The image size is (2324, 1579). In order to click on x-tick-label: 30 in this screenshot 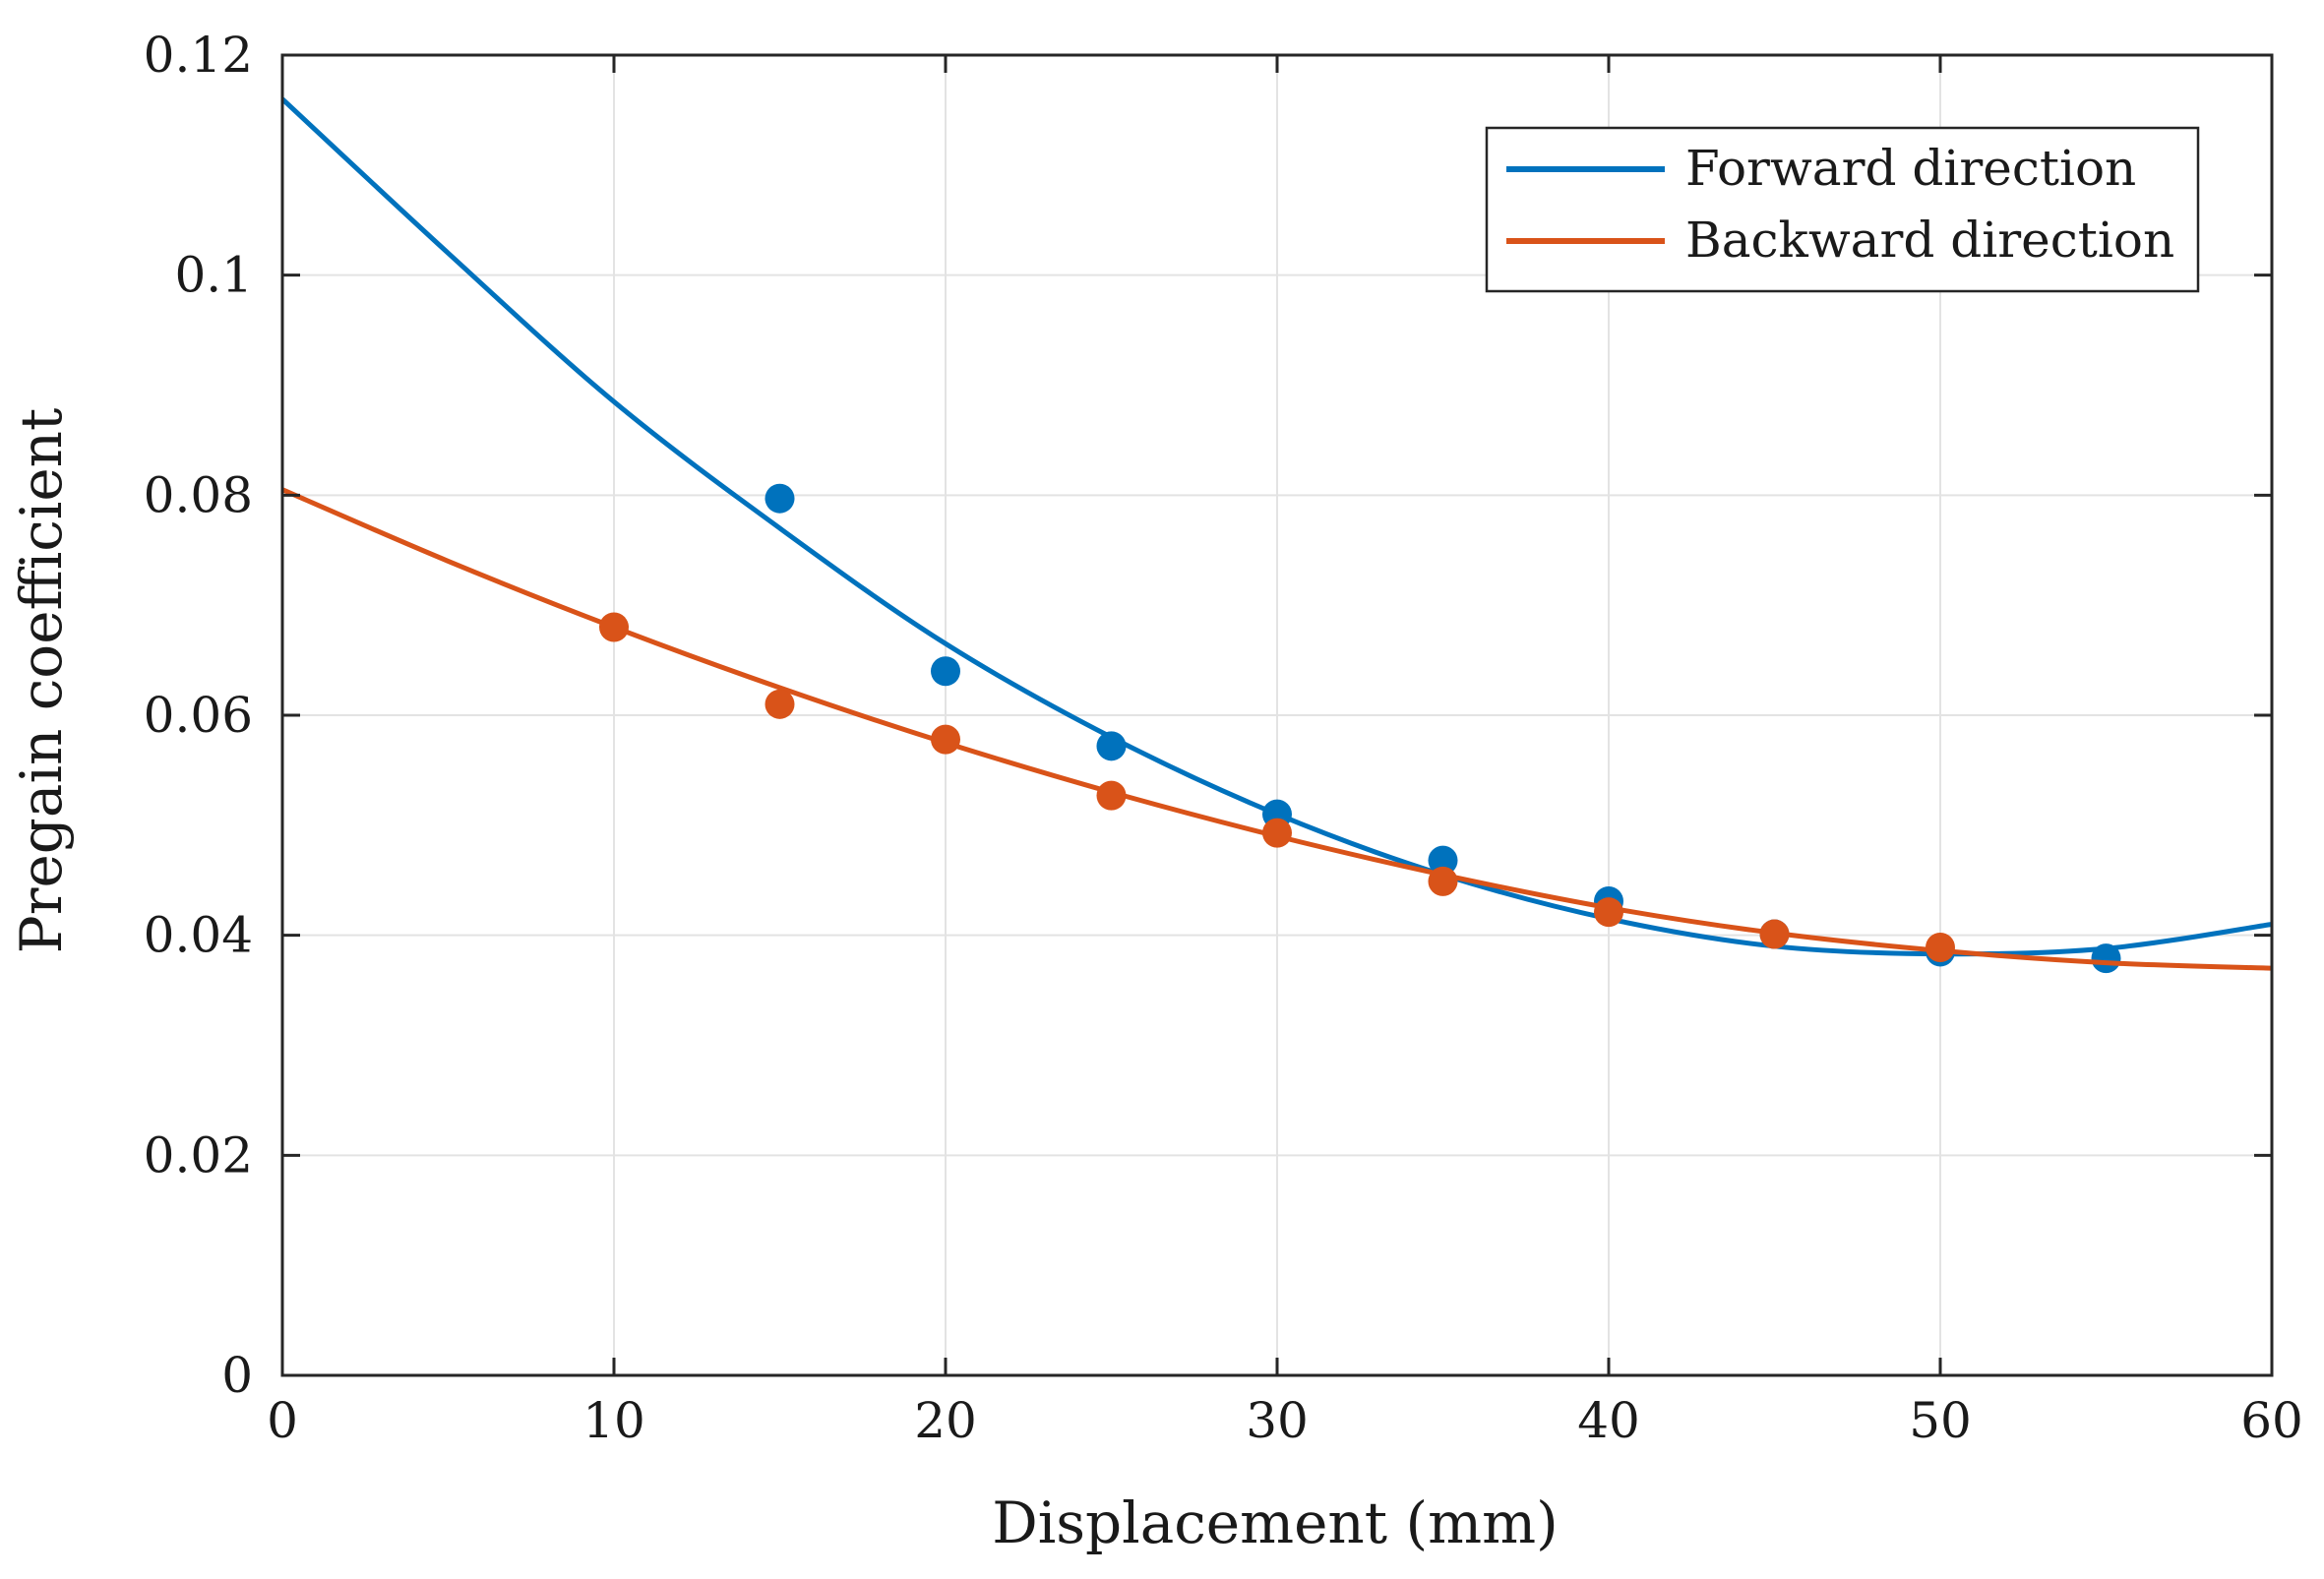, I will do `click(1277, 1420)`.